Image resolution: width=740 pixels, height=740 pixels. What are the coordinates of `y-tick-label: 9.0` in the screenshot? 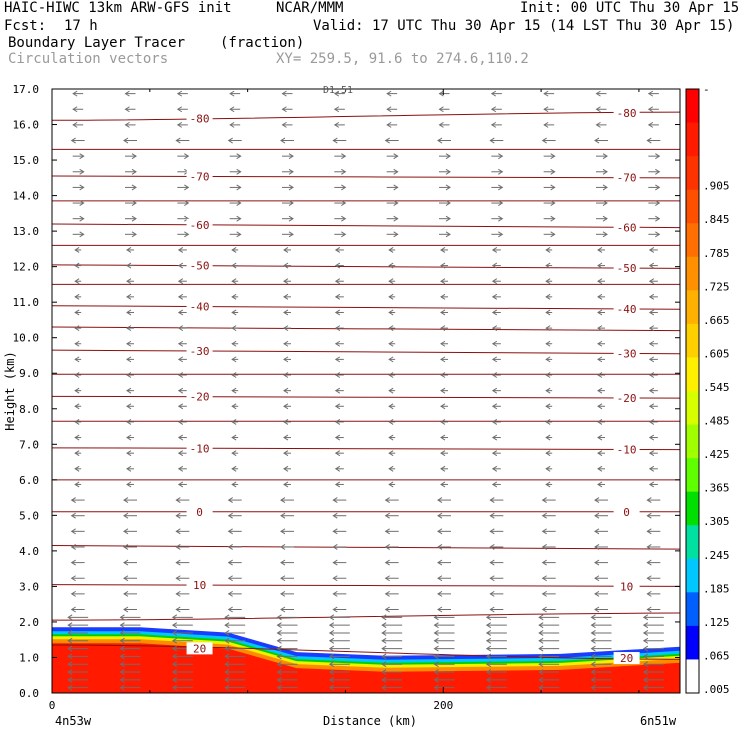 It's located at (29, 373).